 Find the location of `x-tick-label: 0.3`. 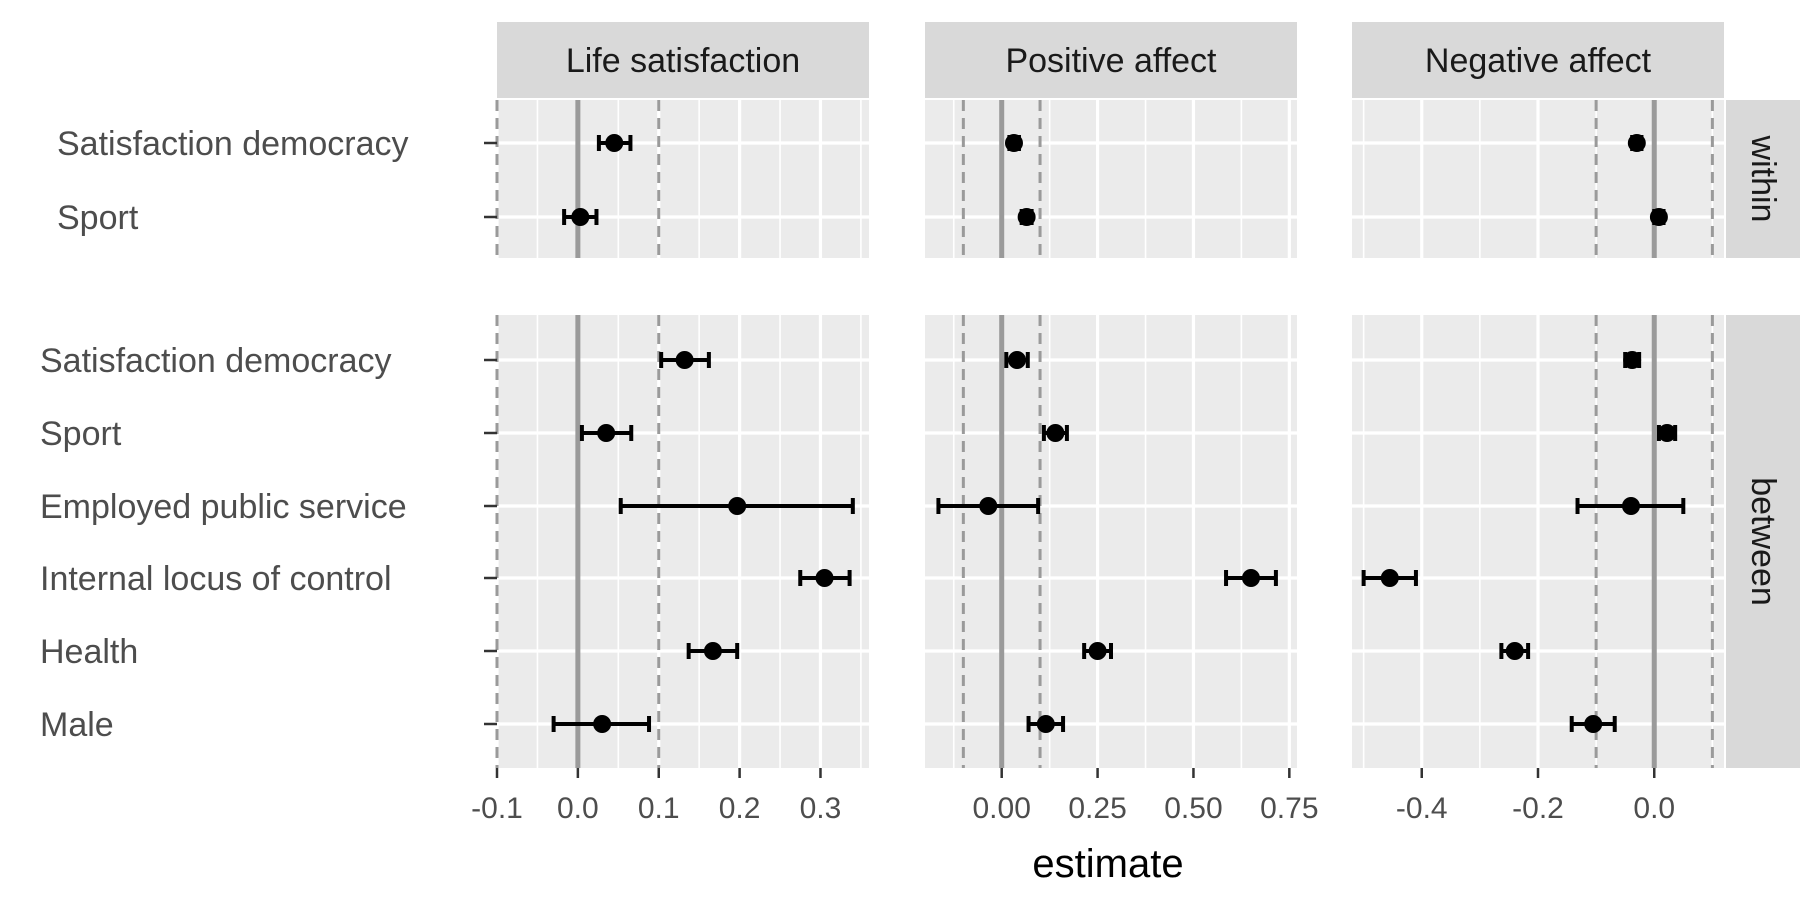

x-tick-label: 0.3 is located at coordinates (821, 808).